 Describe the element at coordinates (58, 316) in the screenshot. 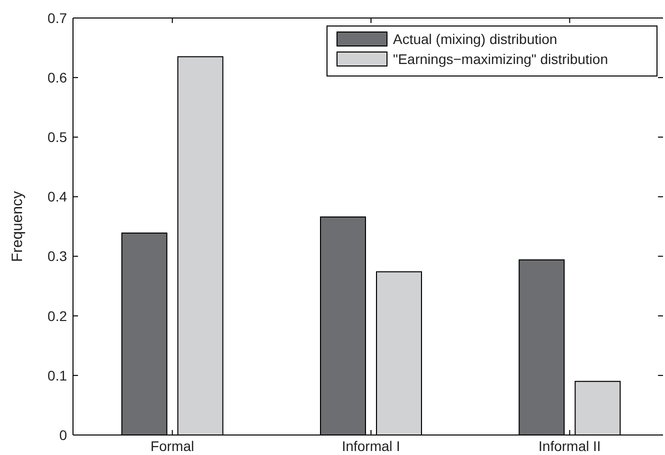

I see `y-tick-label: 0.2` at that location.